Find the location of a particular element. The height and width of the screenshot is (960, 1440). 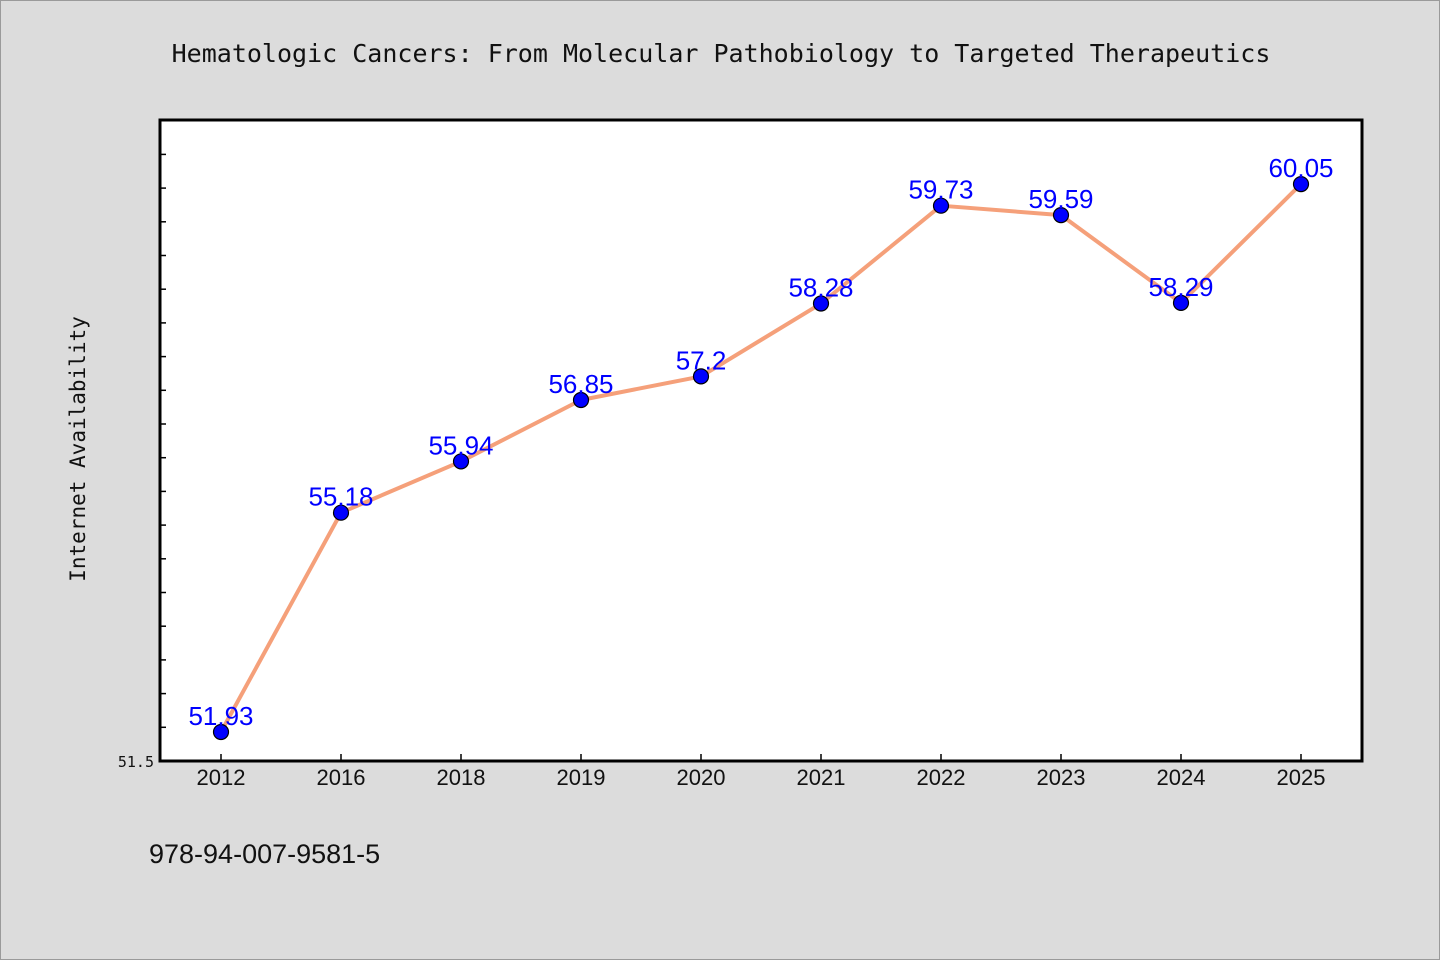

data-label: 56.85 is located at coordinates (580, 384).